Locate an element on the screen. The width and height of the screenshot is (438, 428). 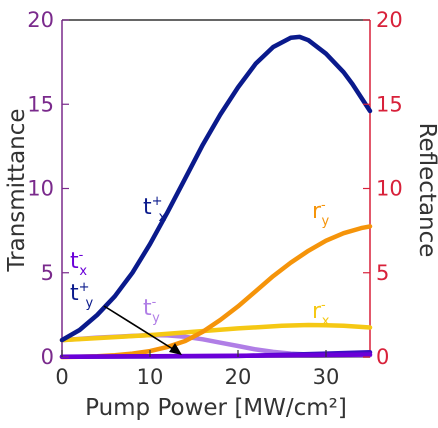
x-tick-label: 30 is located at coordinates (326, 377).